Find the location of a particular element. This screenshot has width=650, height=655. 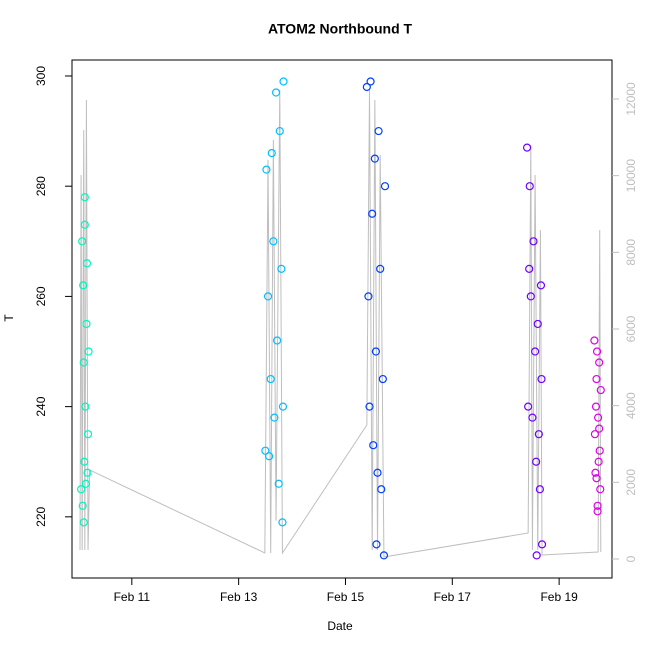

y2-tick-label: 12000 is located at coordinates (631, 99).